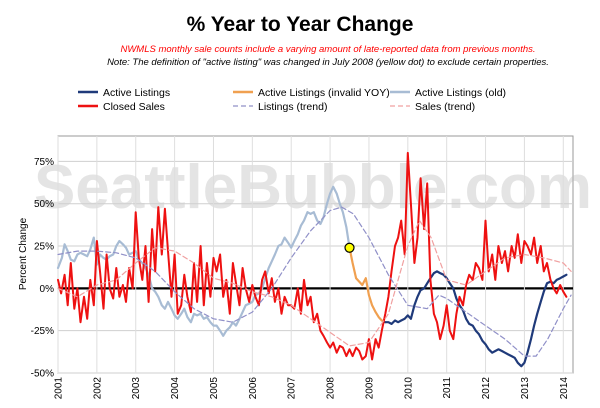  What do you see at coordinates (564, 388) in the screenshot?
I see `x-tick-label: 2014` at bounding box center [564, 388].